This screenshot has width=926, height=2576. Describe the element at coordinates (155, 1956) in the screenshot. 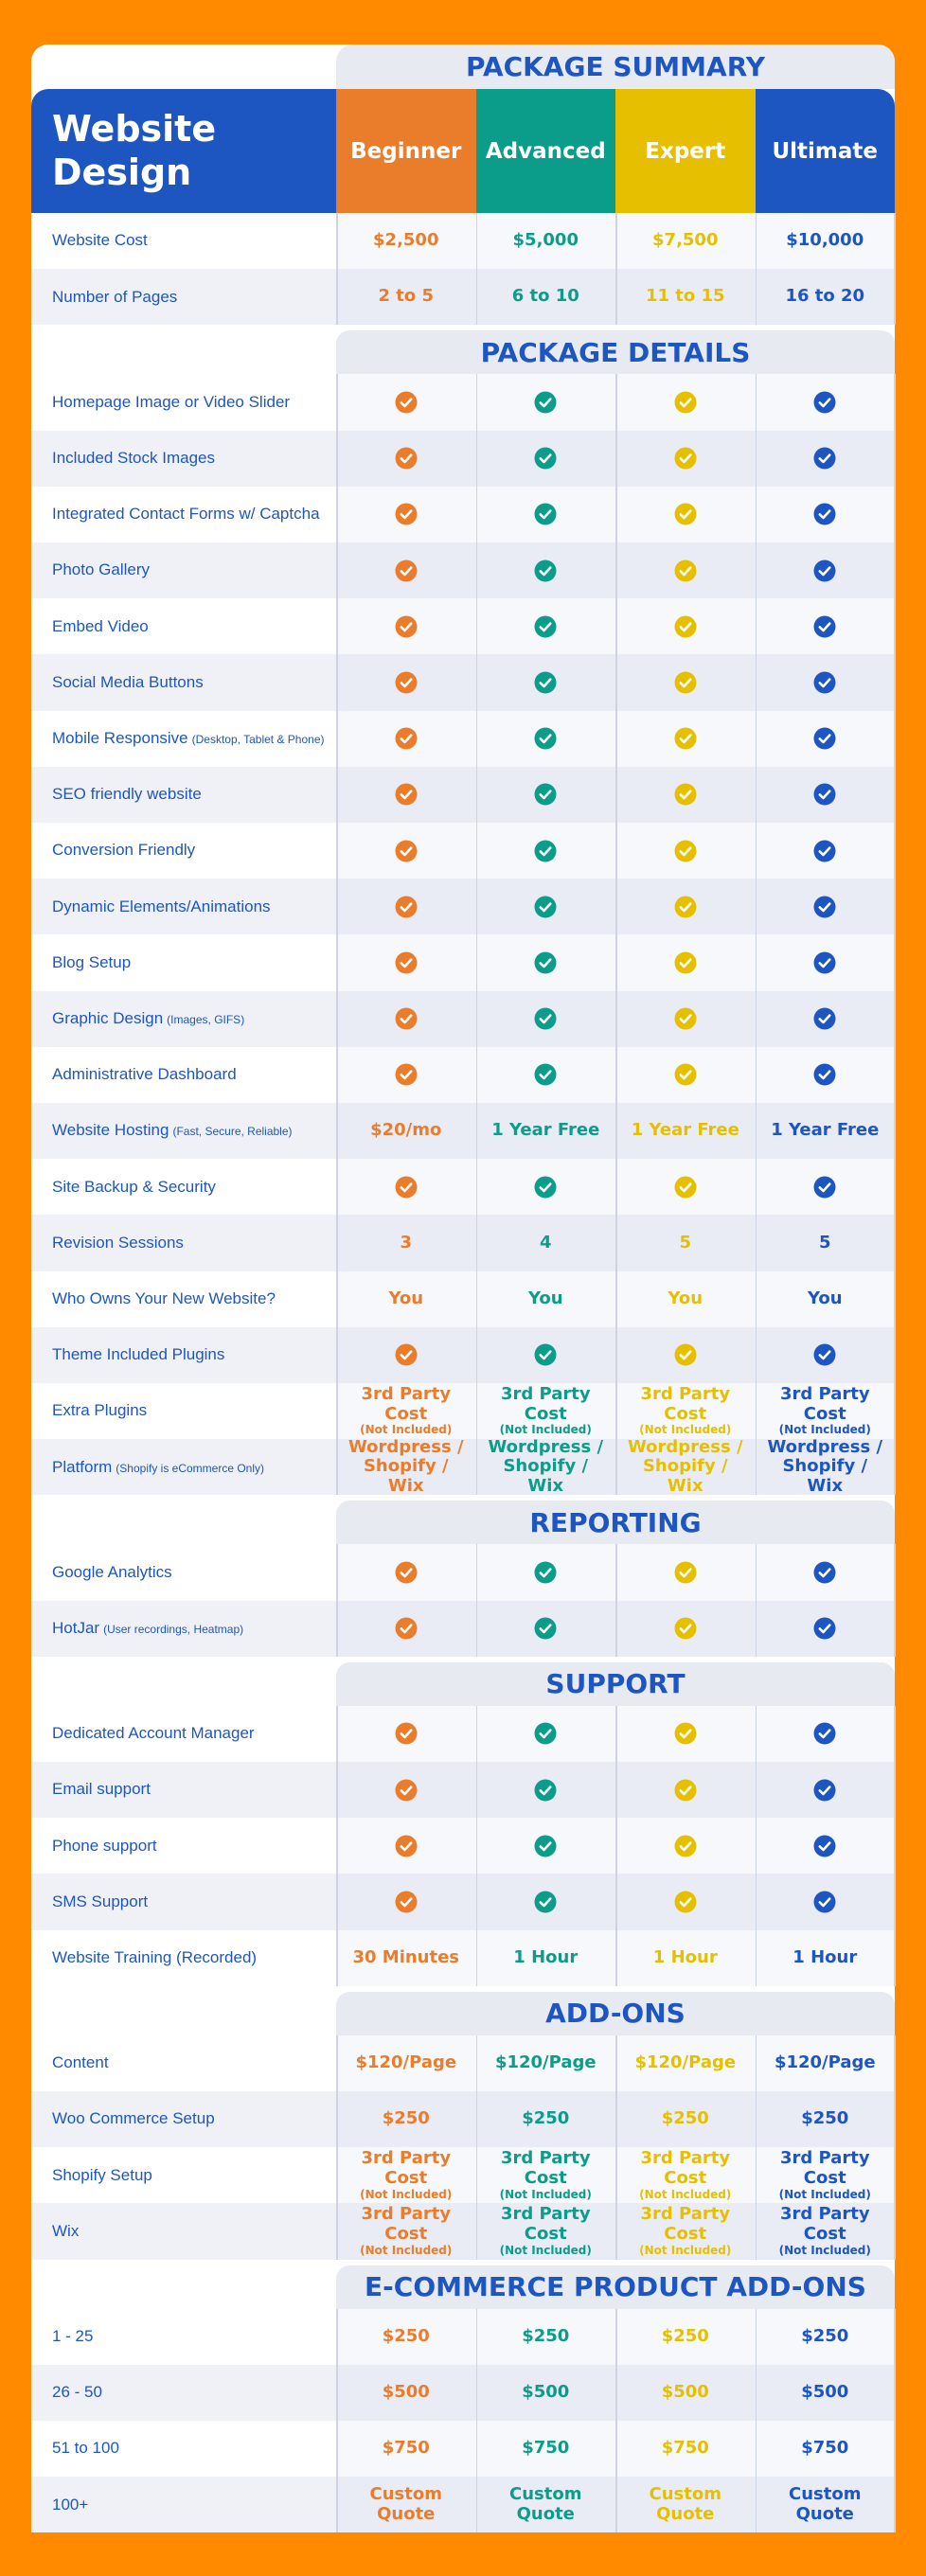

I see `label-text: Website Training (Recorded)` at that location.